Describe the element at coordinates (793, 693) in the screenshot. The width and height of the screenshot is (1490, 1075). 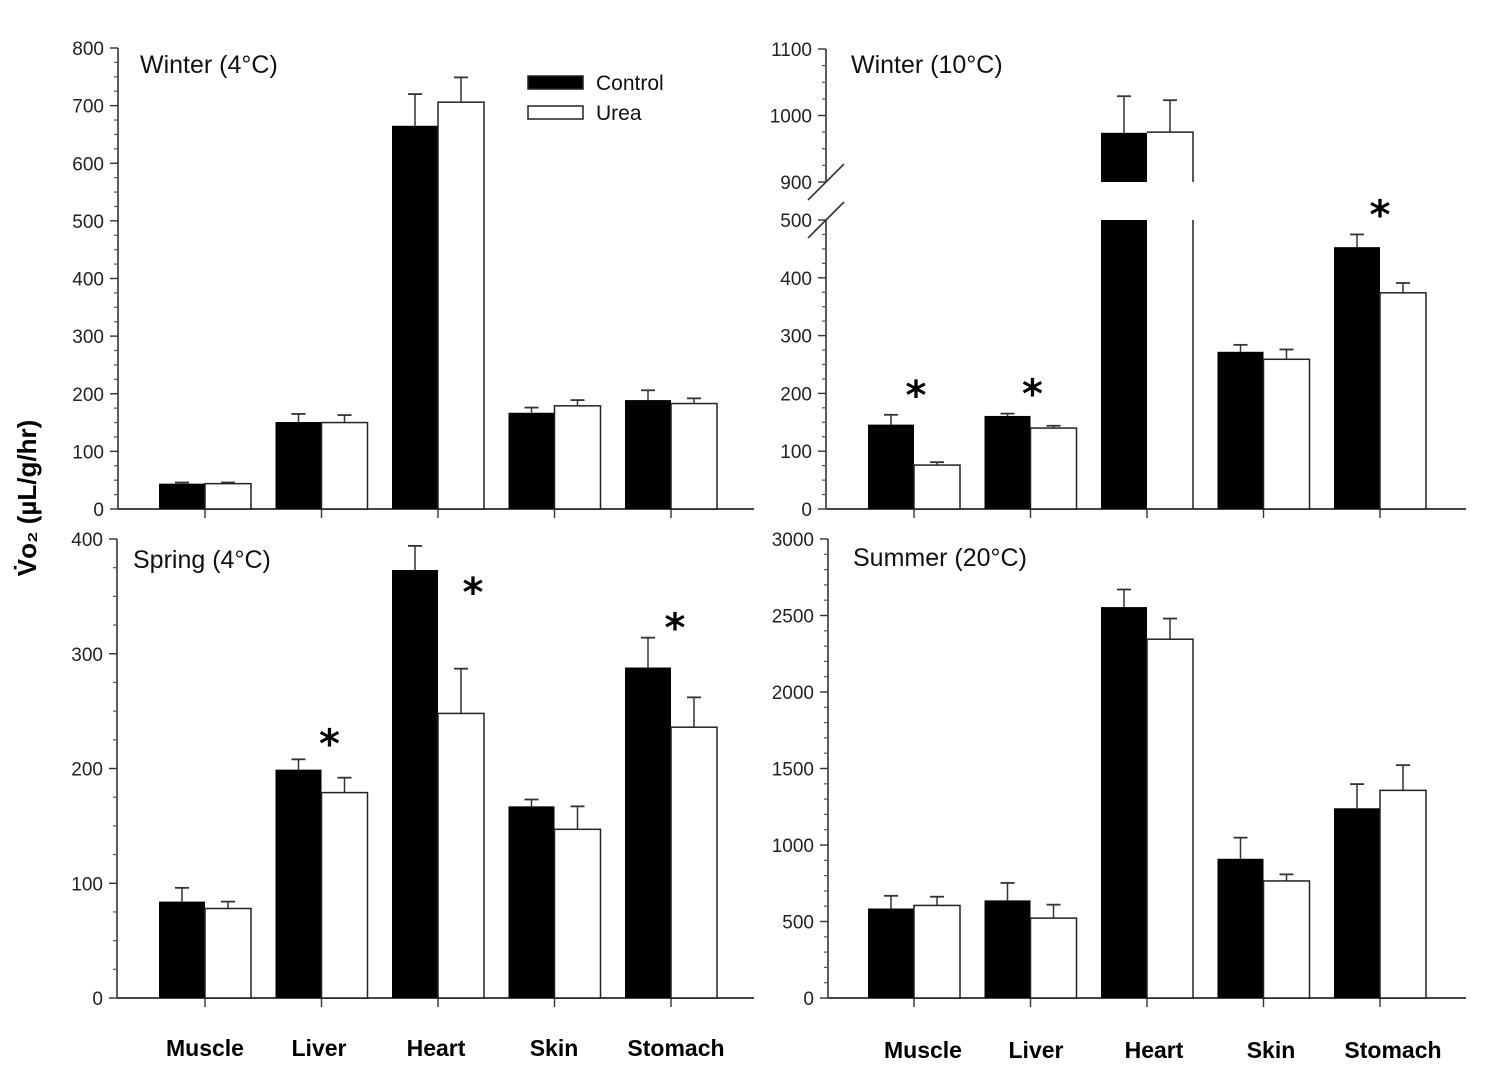
I see `y-tick-label: 2000` at that location.